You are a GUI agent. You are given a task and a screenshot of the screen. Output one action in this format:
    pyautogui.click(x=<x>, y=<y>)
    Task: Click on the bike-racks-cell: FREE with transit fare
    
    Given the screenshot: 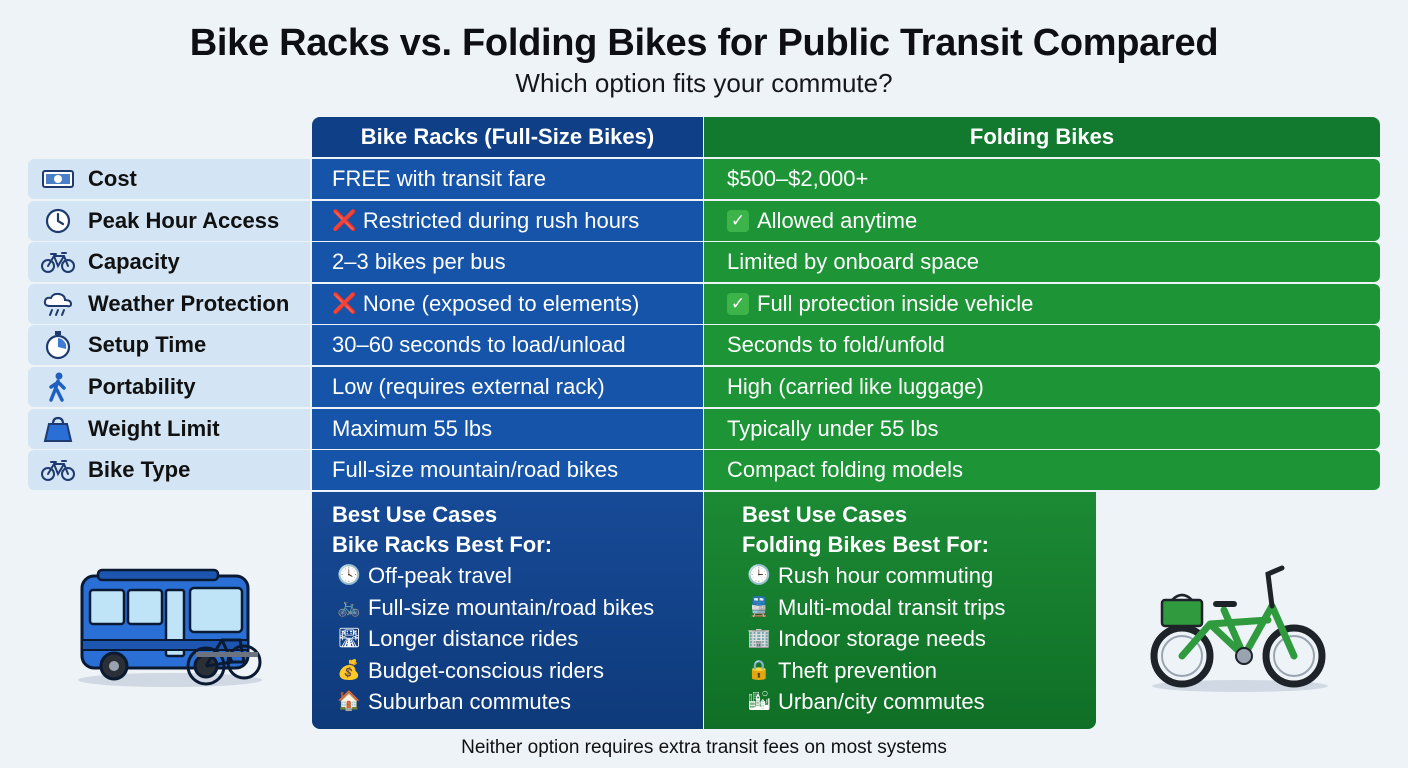 What is the action you would take?
    pyautogui.click(x=507, y=179)
    